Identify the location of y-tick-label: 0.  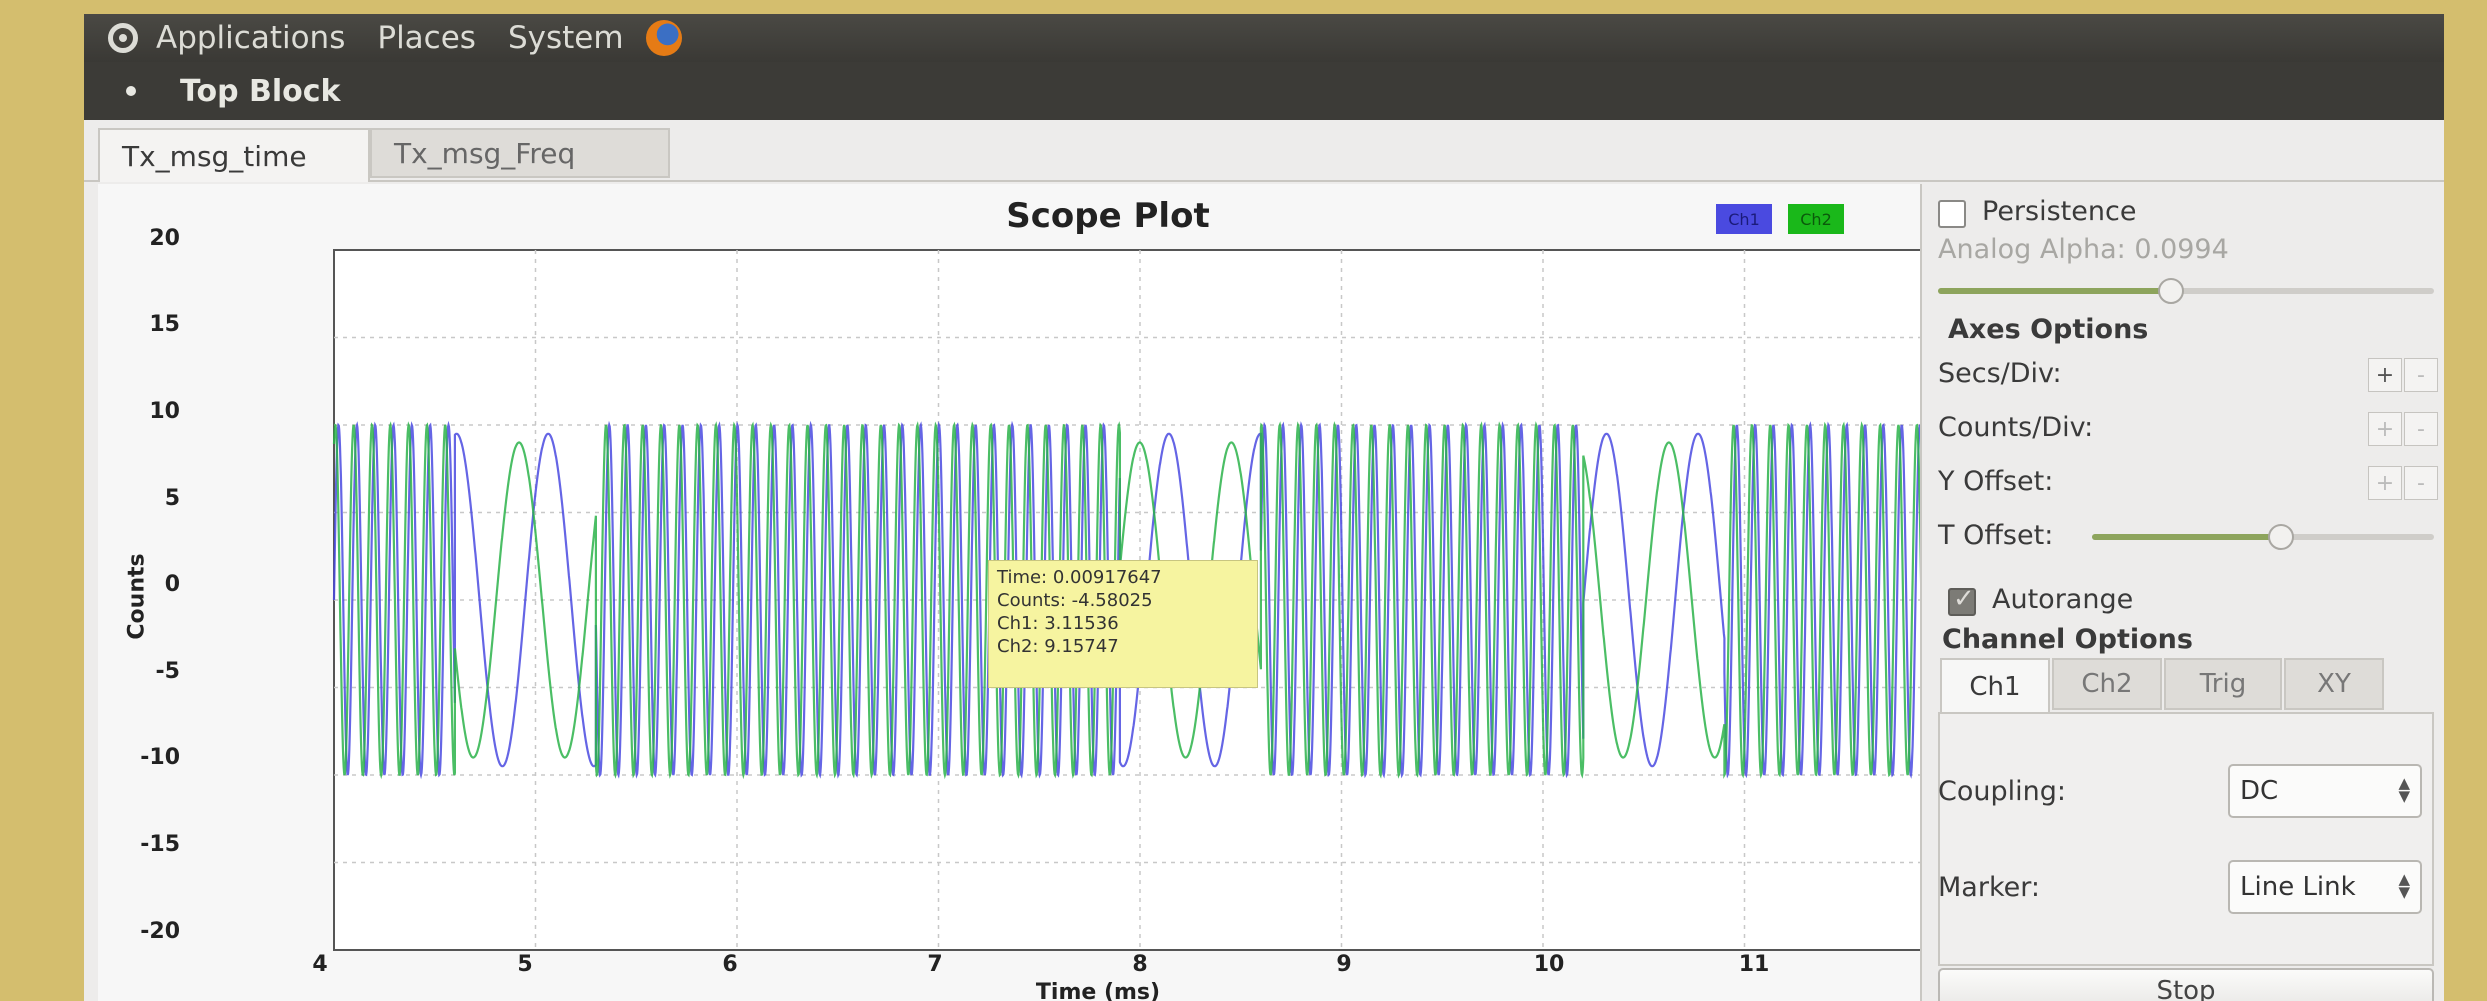
(172, 584).